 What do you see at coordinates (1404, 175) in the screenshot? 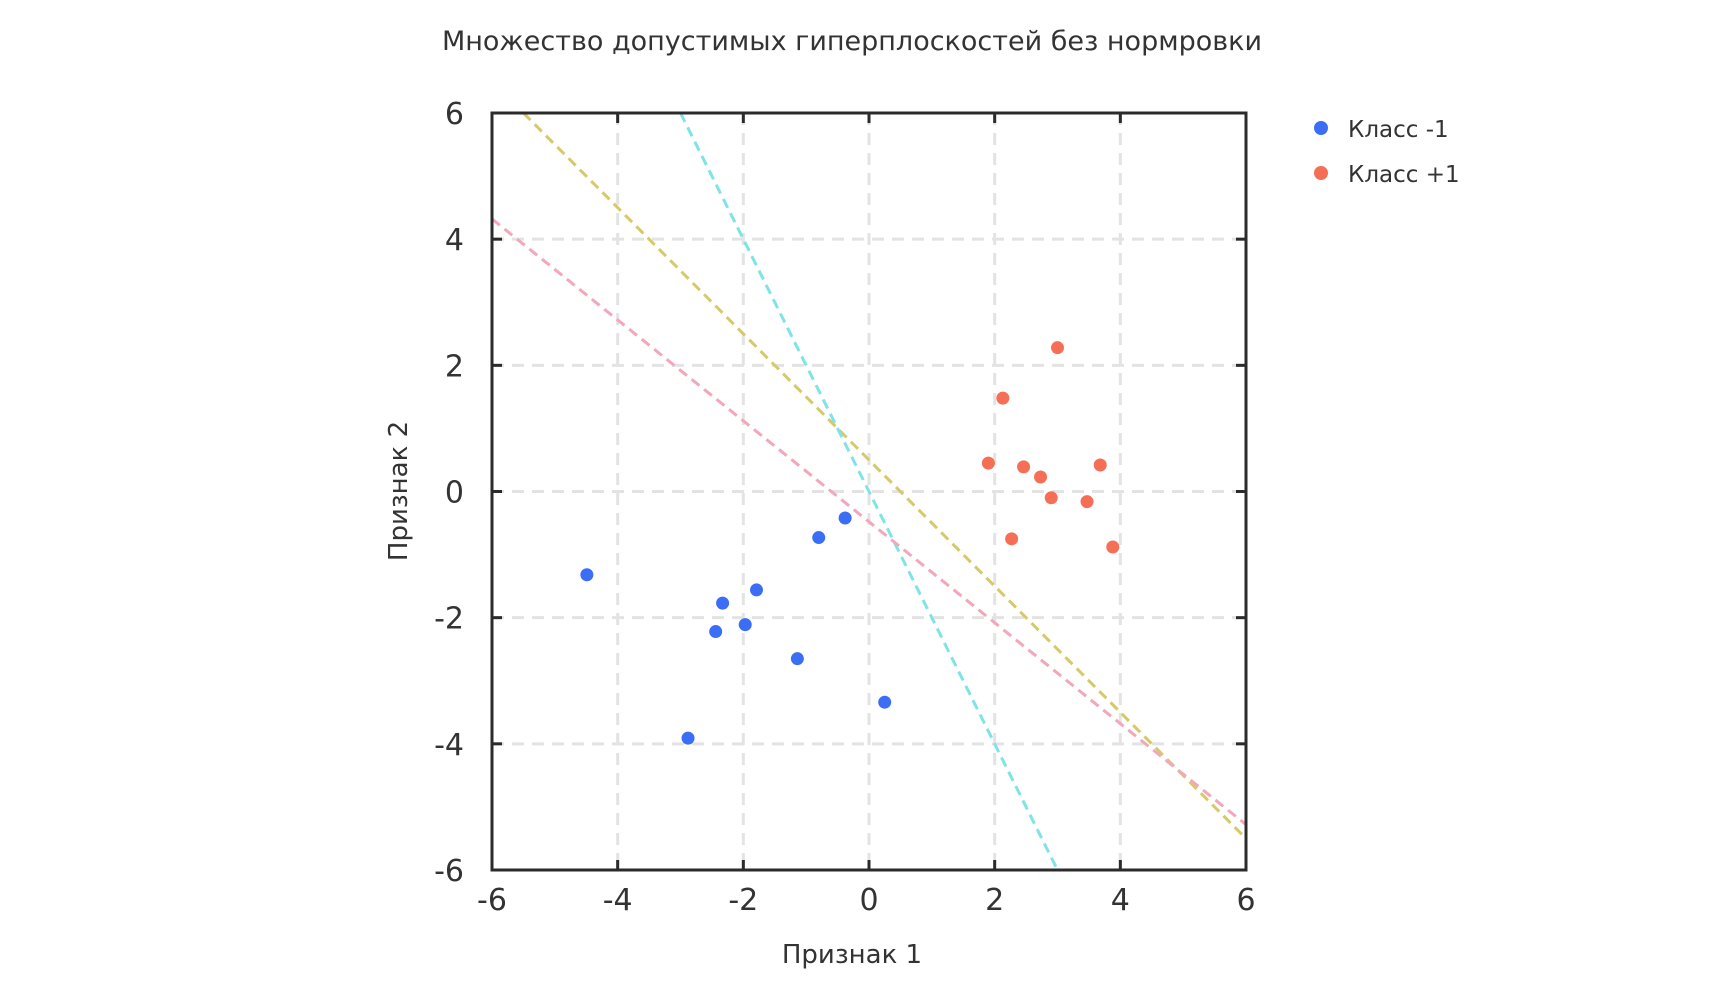
I see `legend-label-class-plus1: Класс +1` at bounding box center [1404, 175].